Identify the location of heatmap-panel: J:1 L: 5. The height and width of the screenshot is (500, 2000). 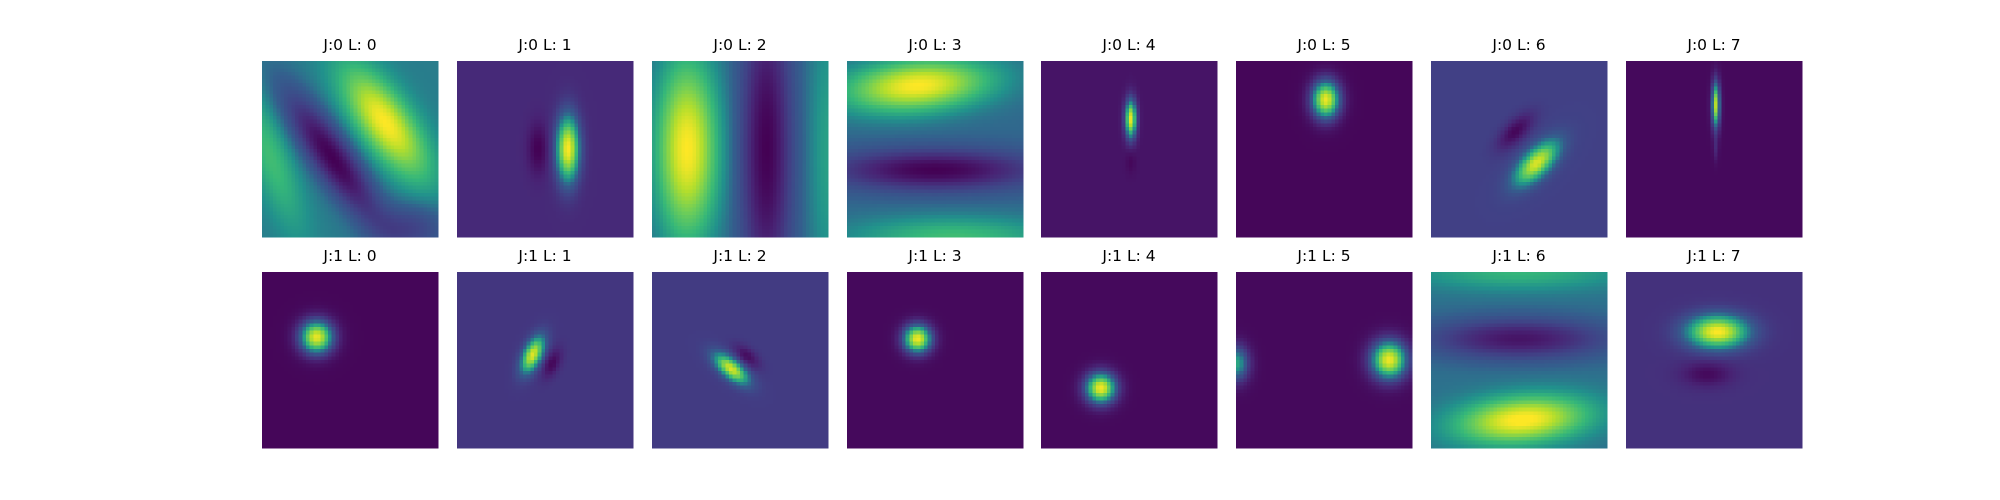
(1324, 348).